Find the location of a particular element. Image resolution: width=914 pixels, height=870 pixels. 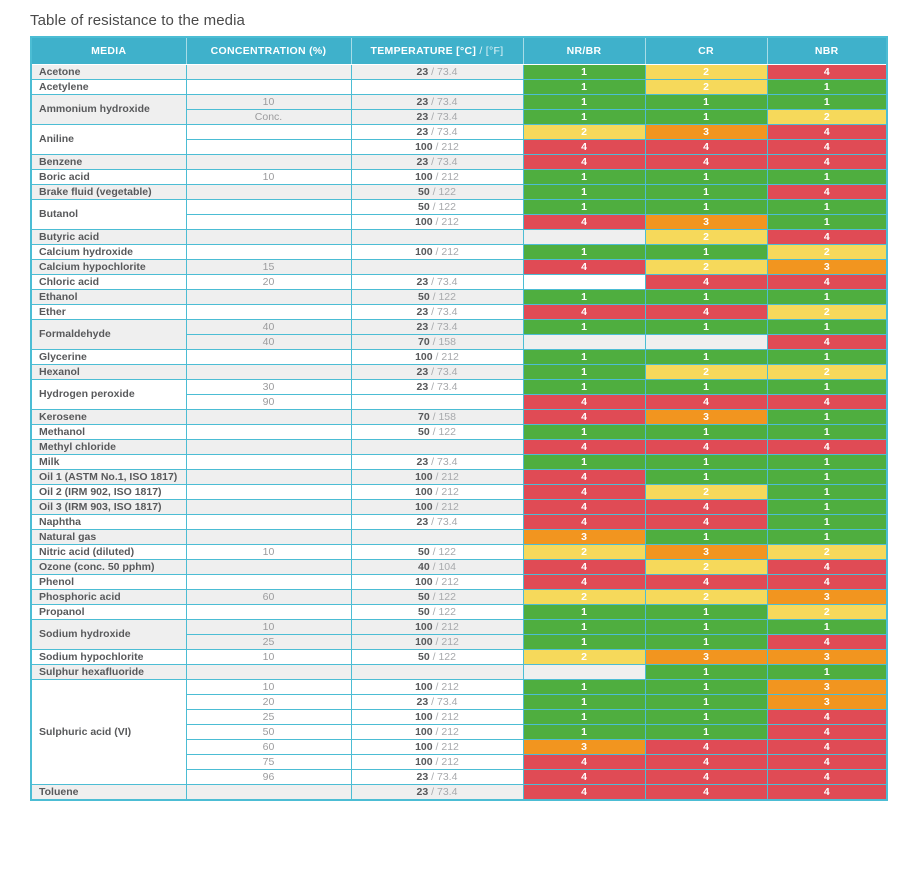

table-row: Sodium hypochlorite 10 50 / 122 2 3 3 is located at coordinates (459, 656).